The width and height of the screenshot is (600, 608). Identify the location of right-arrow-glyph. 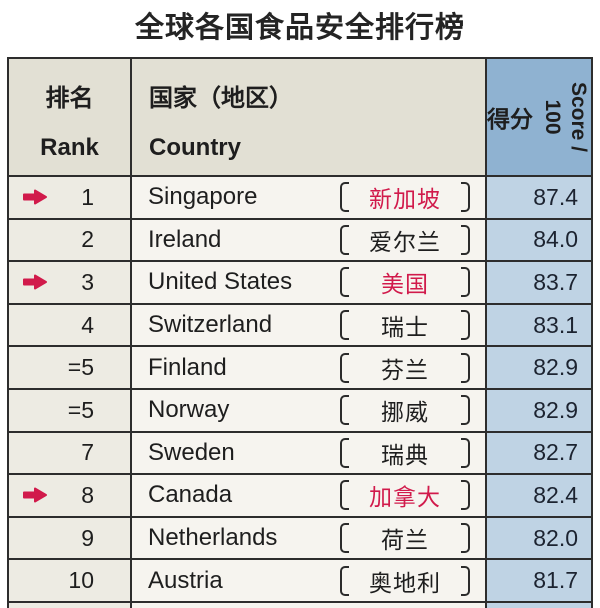
(35, 495).